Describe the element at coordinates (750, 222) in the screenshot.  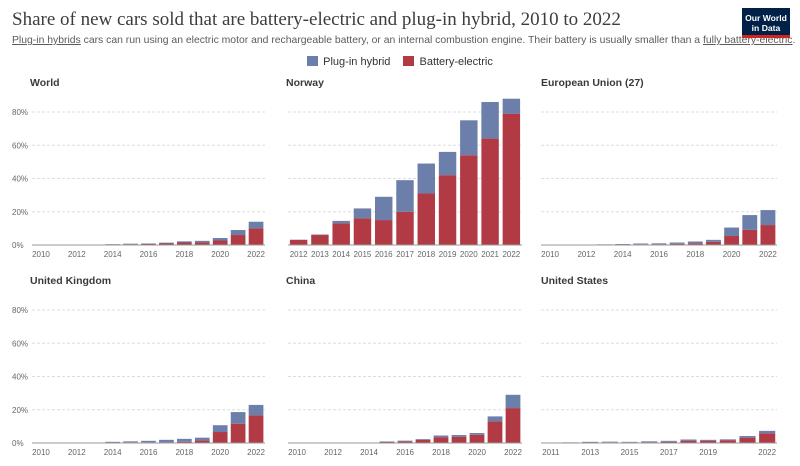
I see `bar-plug-in-hybrid-european-union-27-2021` at that location.